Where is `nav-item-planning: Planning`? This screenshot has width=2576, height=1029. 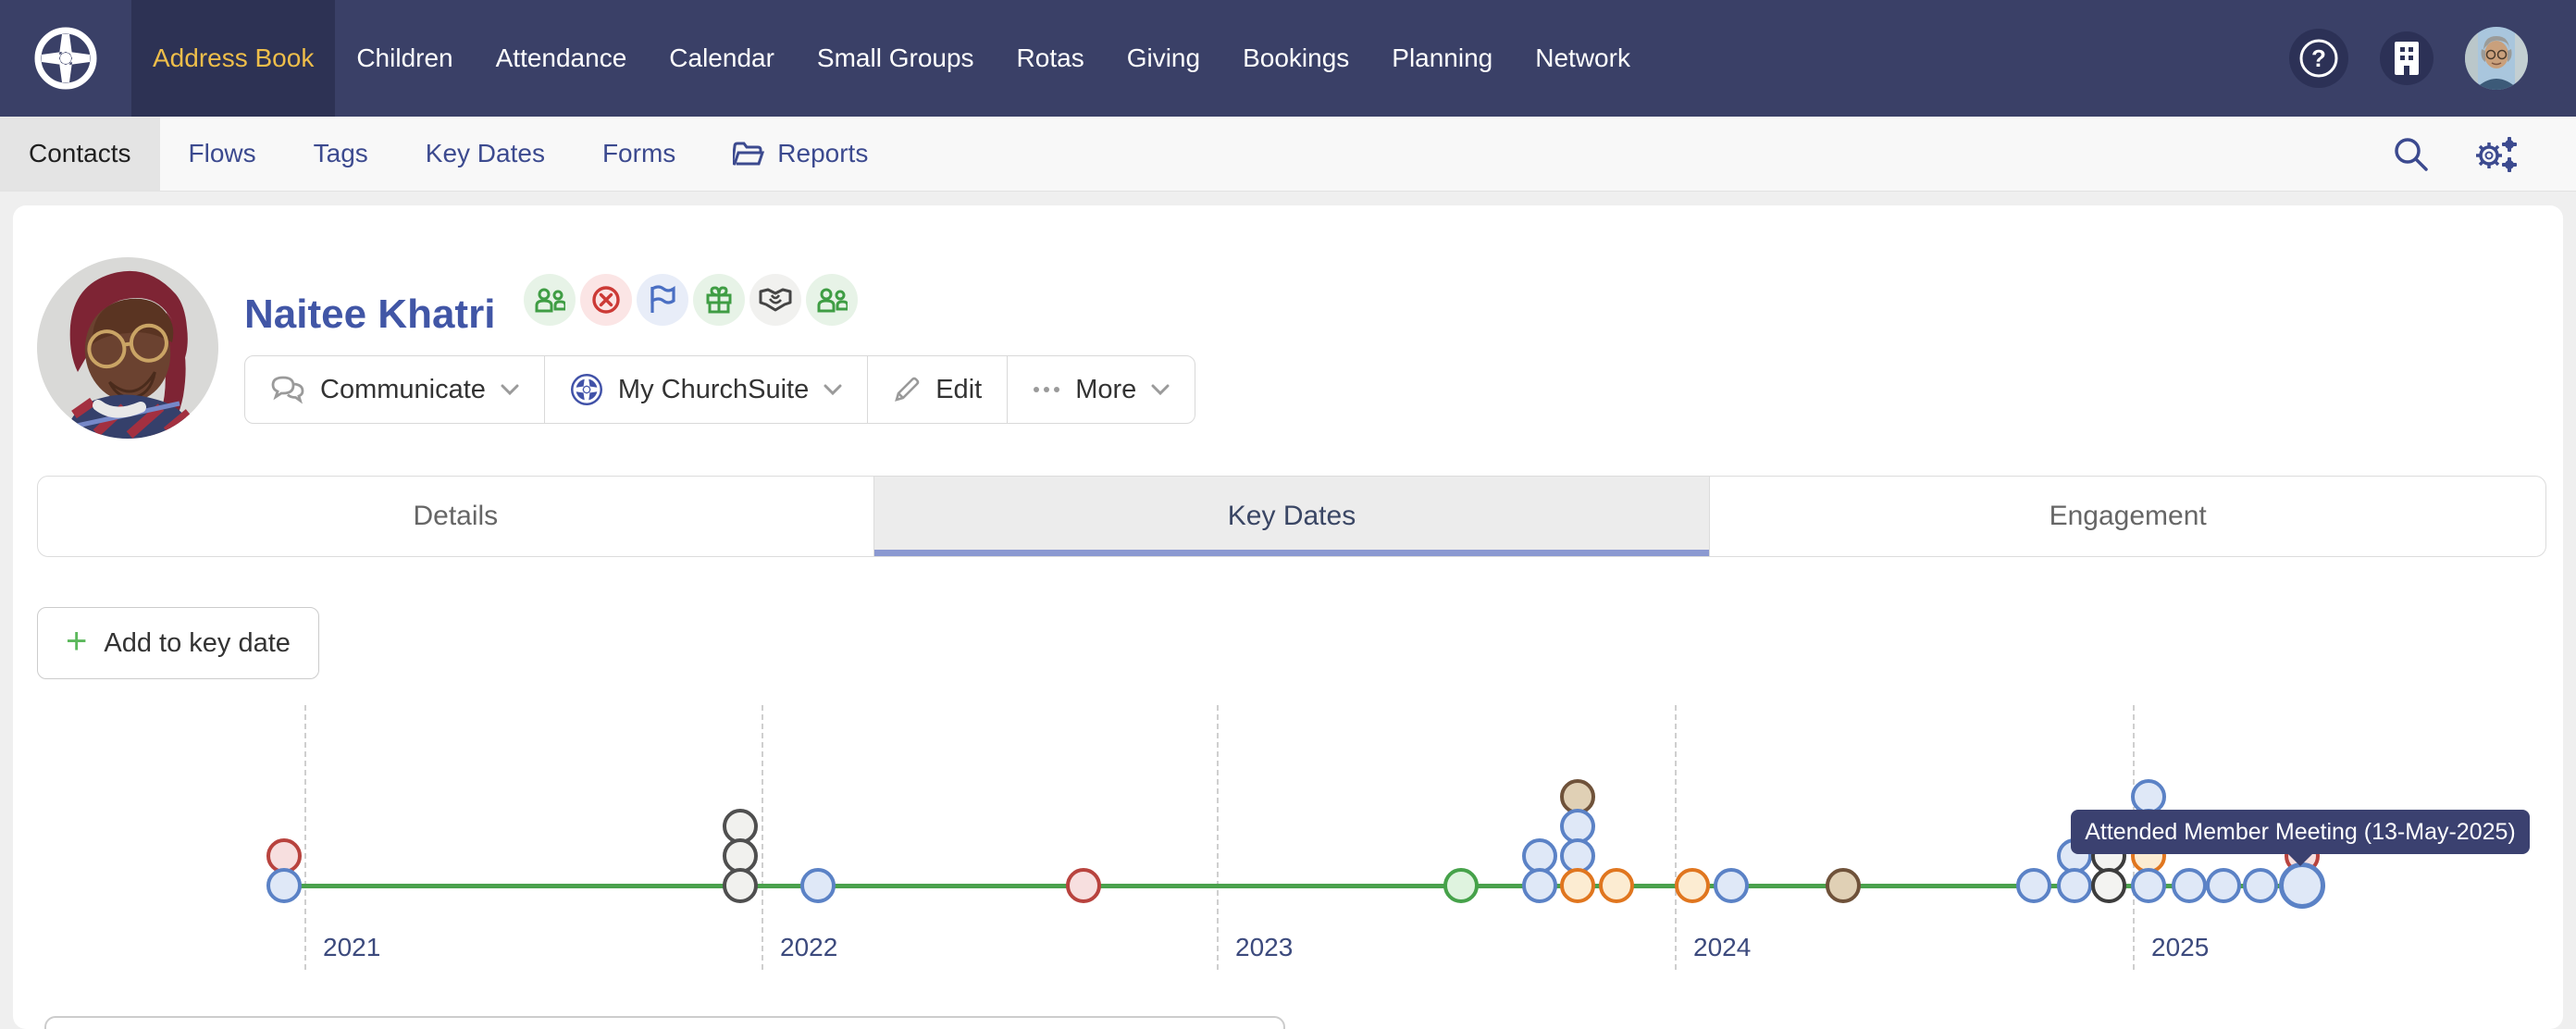 nav-item-planning: Planning is located at coordinates (1442, 58).